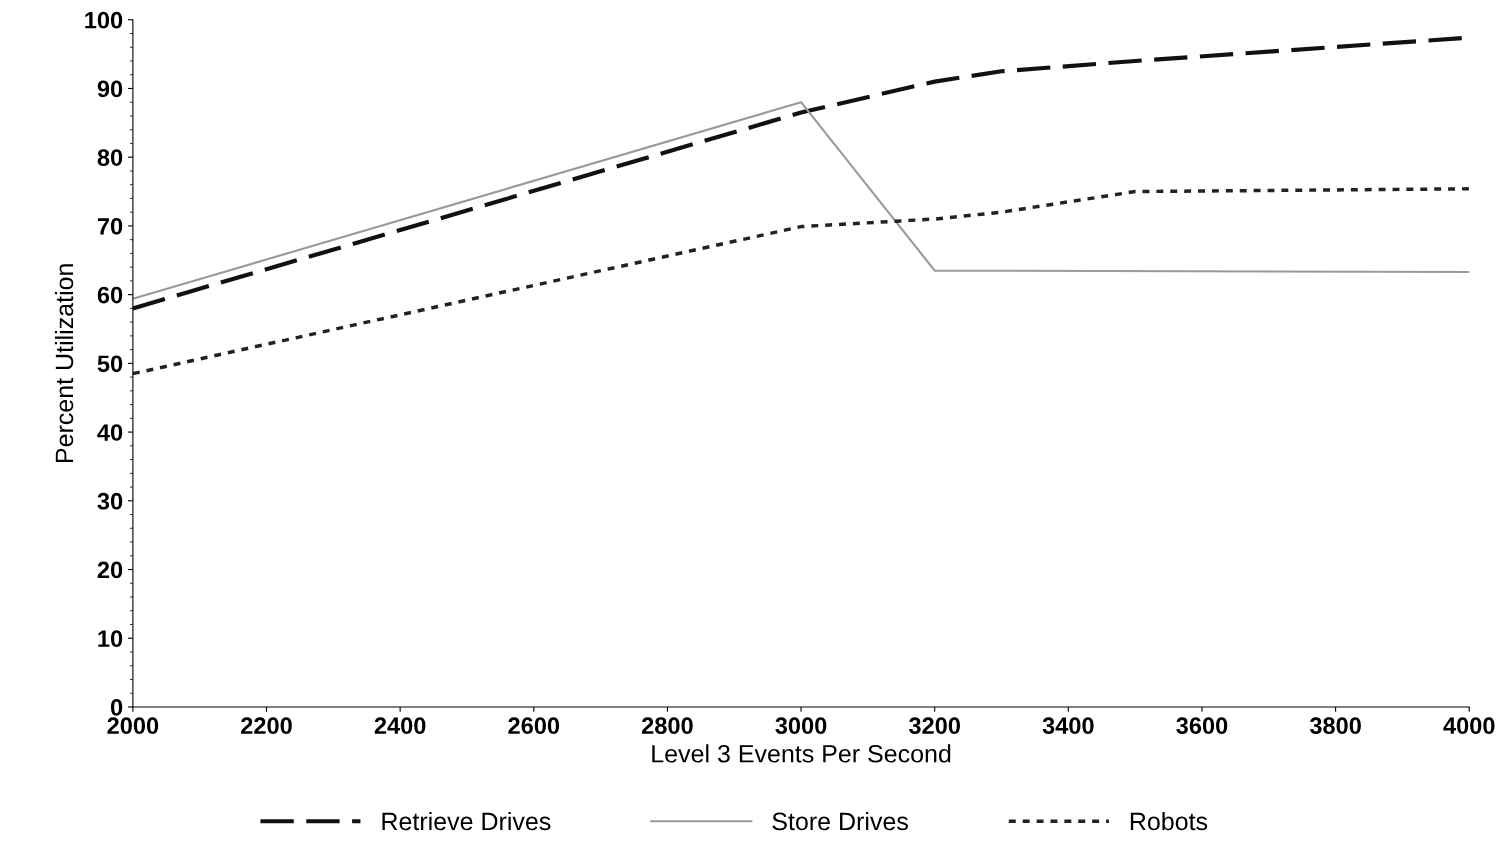  I want to click on x-tick-label: 2800, so click(667, 726).